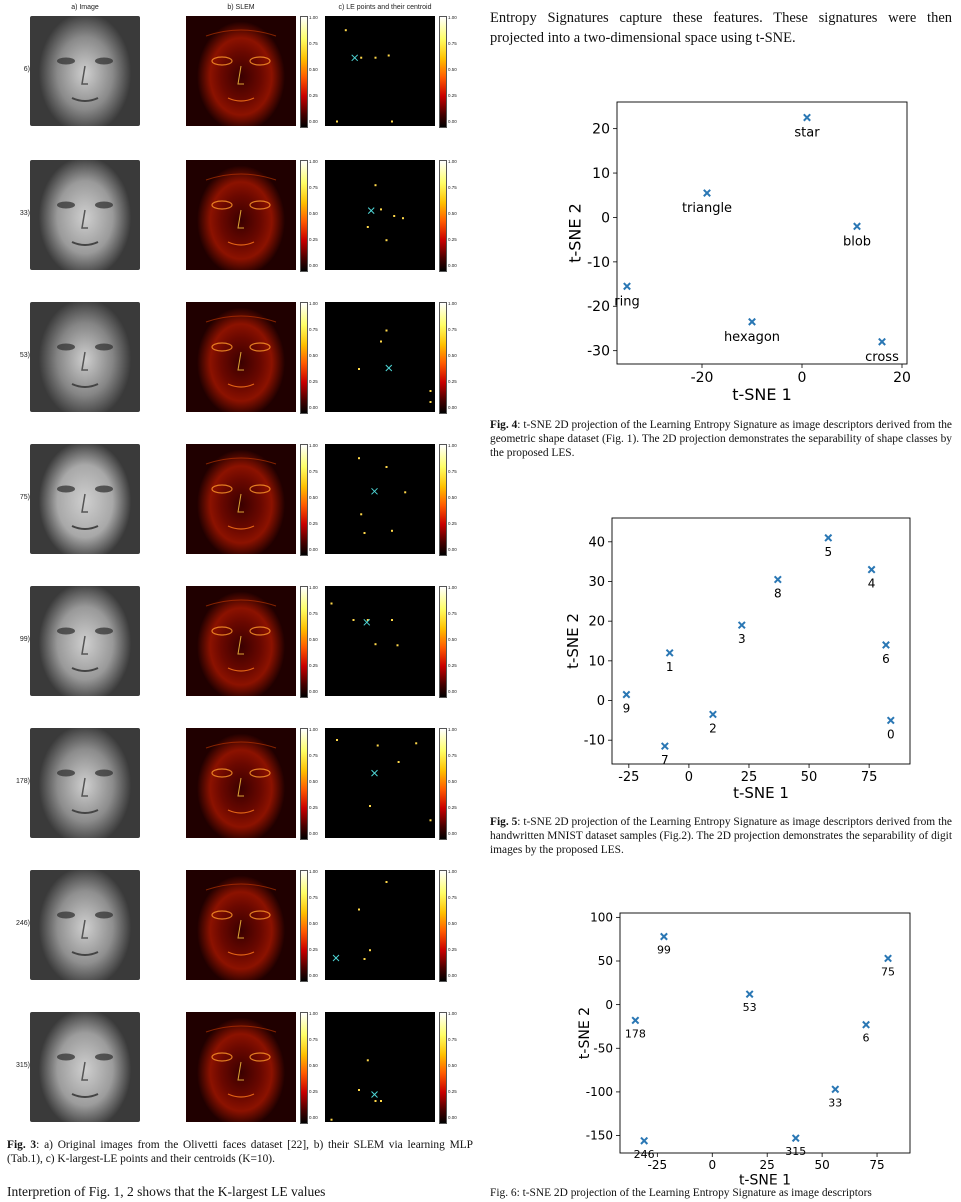 Image resolution: width=961 pixels, height=1202 pixels. Describe the element at coordinates (504, 822) in the screenshot. I see `fig5-caption-label: Fig. 5` at that location.